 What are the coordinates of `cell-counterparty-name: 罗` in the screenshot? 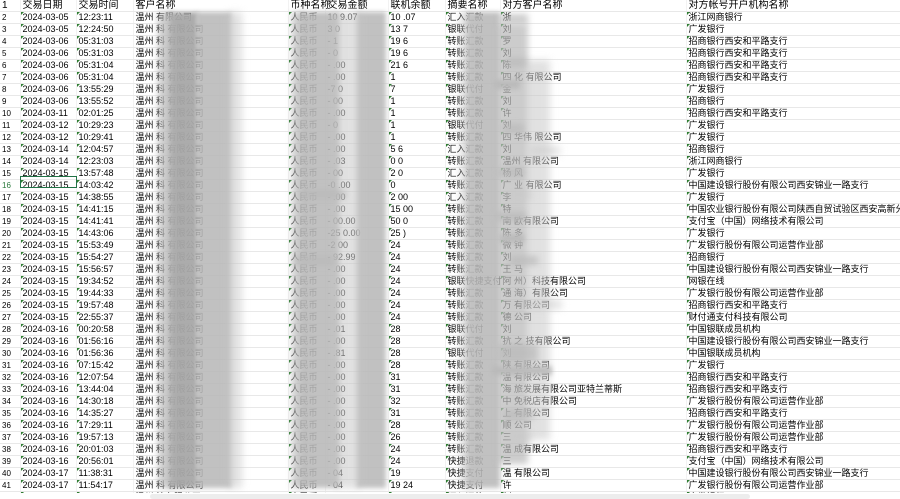 It's located at (593, 41).